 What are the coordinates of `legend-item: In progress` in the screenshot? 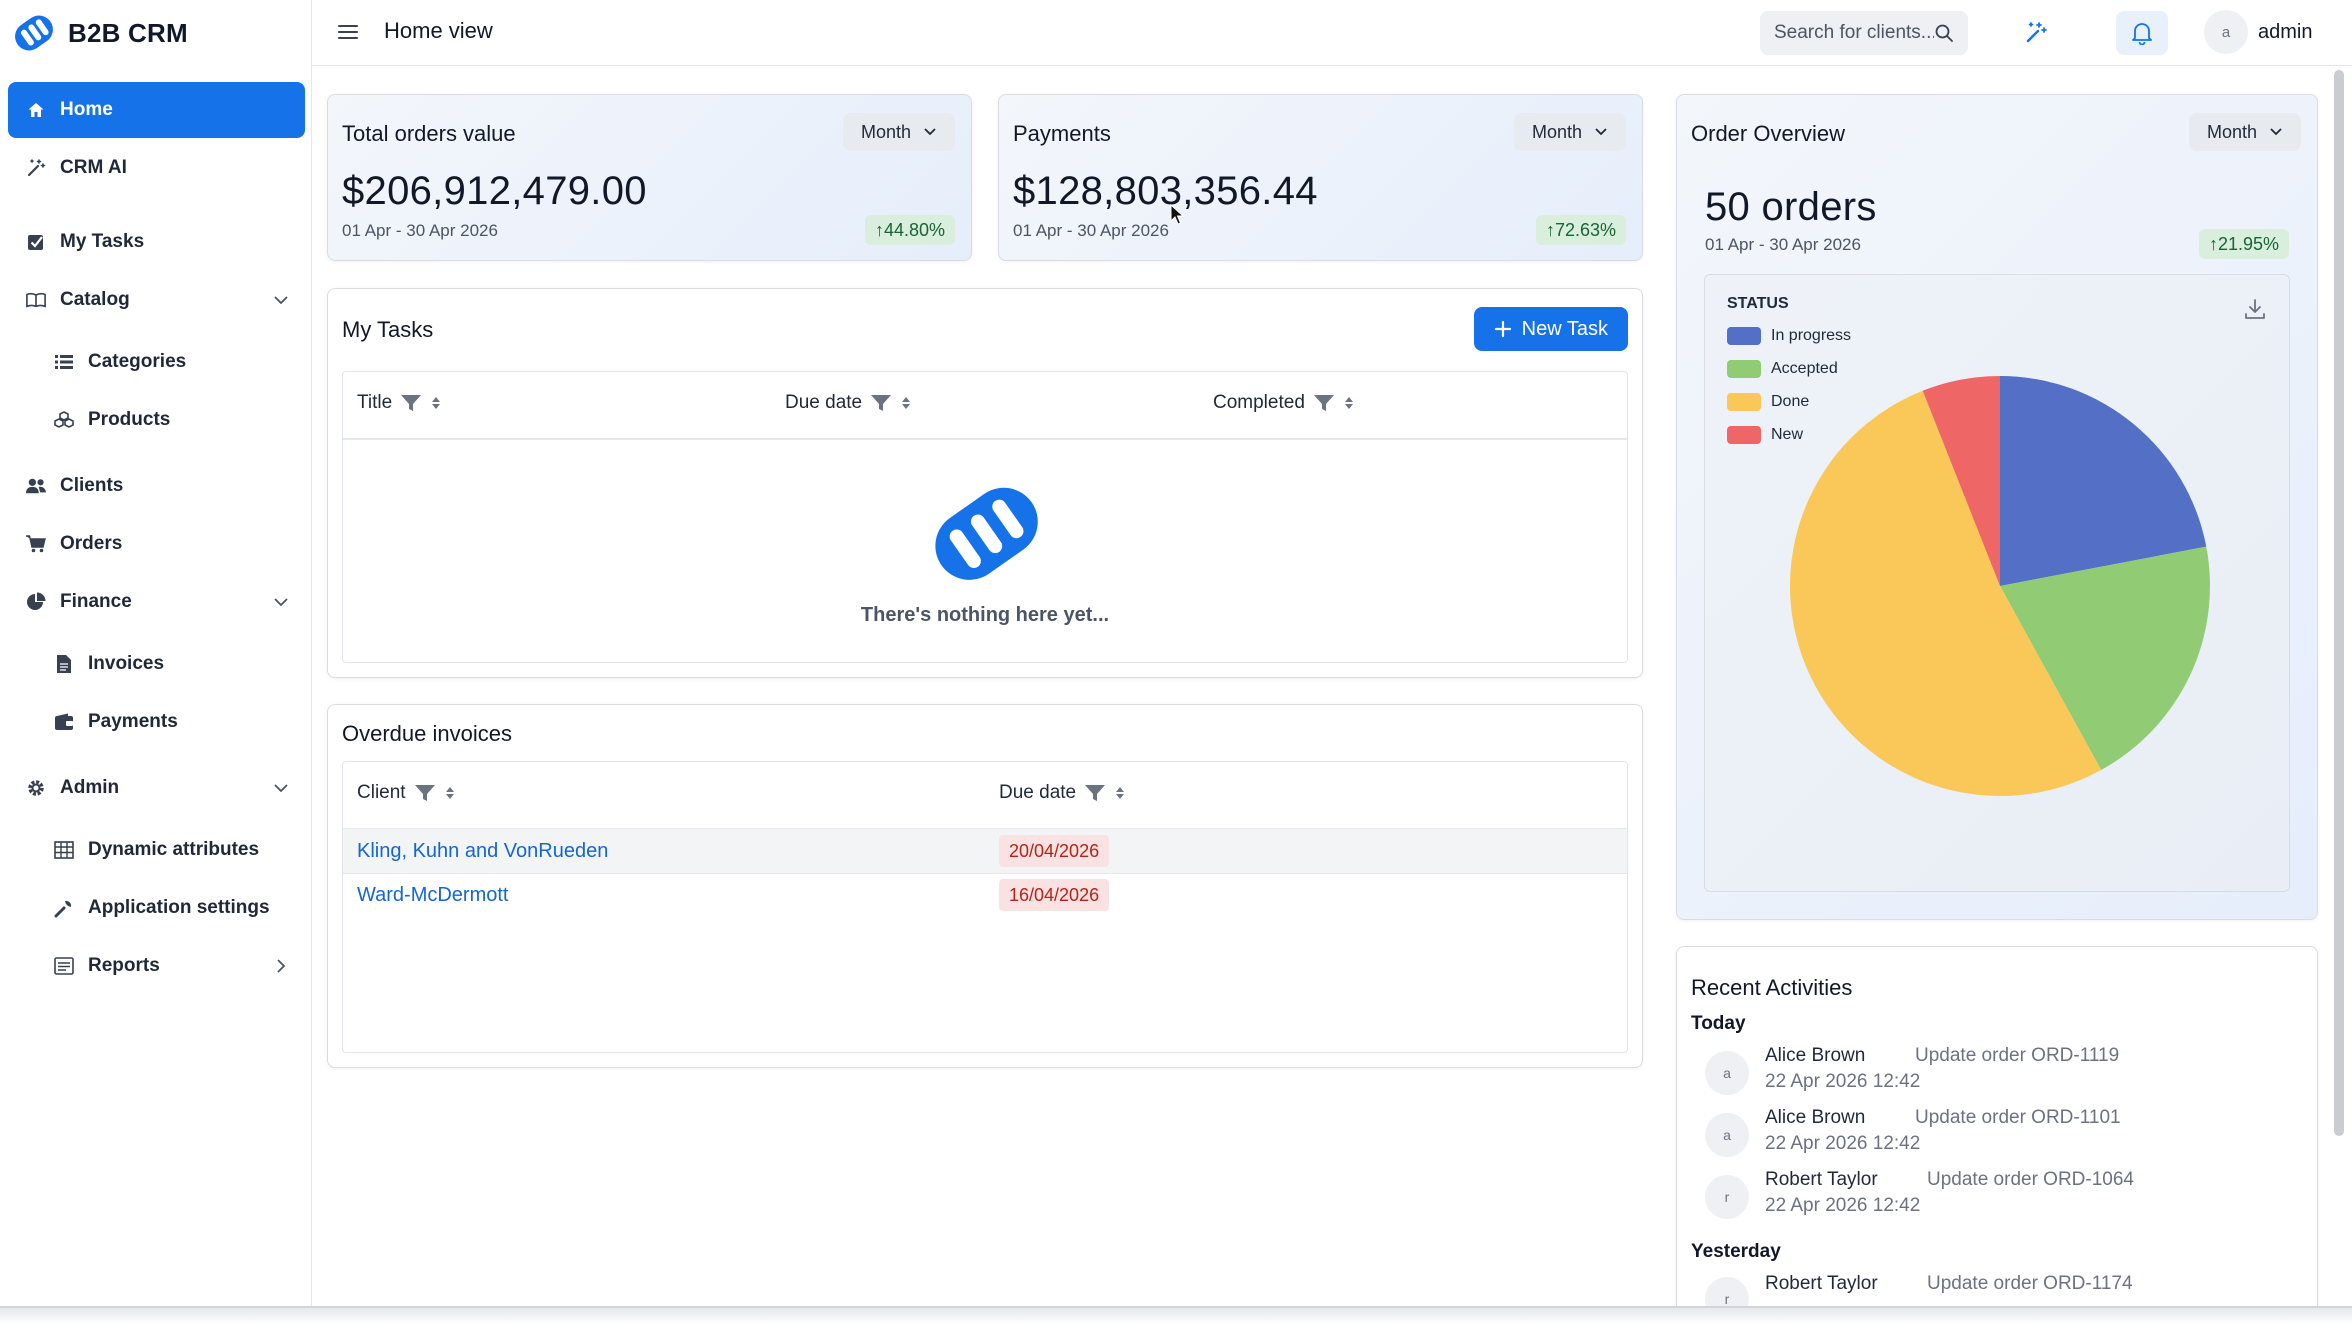 It's located at (1789, 336).